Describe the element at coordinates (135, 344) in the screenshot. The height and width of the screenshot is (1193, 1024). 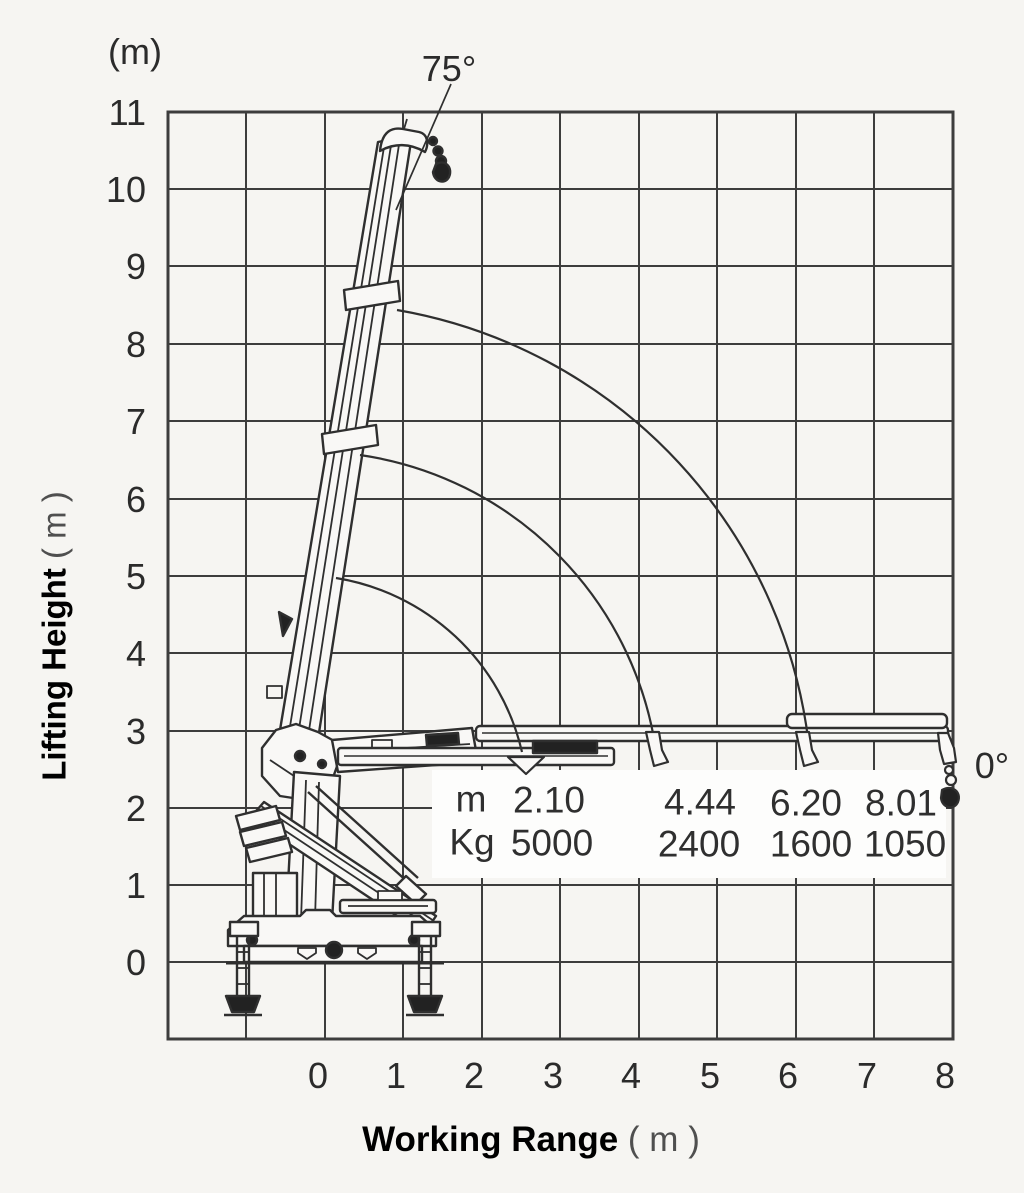
I see `y-tick-8: 8` at that location.